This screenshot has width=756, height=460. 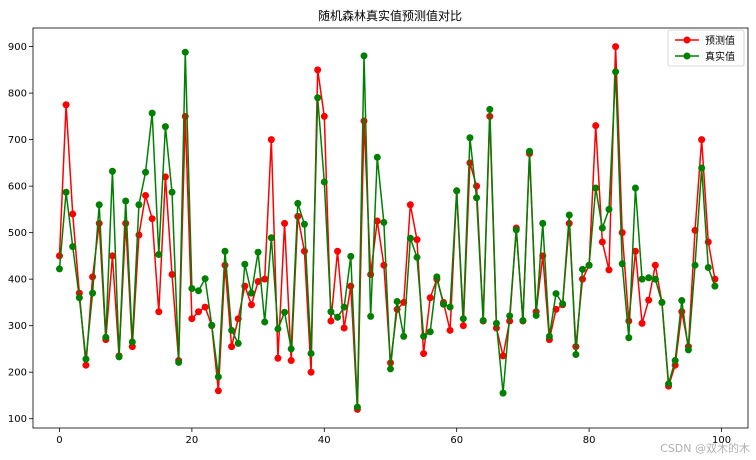 What do you see at coordinates (59, 440) in the screenshot?
I see `x-tick-label: 0` at bounding box center [59, 440].